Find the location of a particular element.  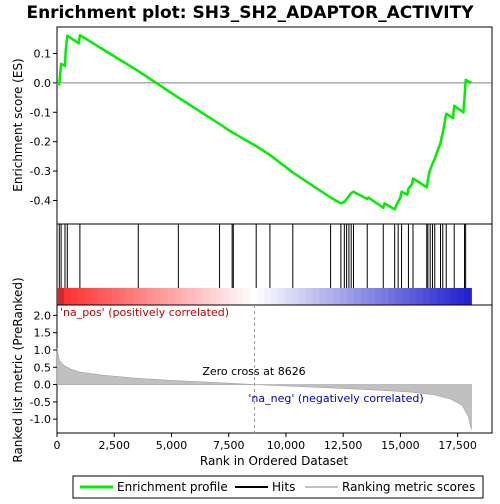

rank-color-bar is located at coordinates (264, 296).